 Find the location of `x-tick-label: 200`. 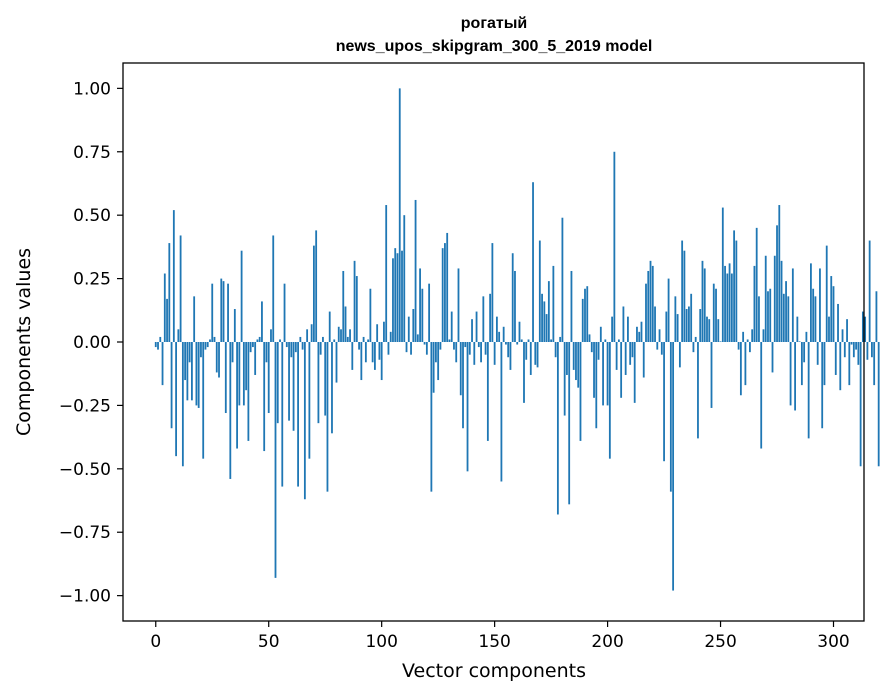

x-tick-label: 200 is located at coordinates (607, 642).